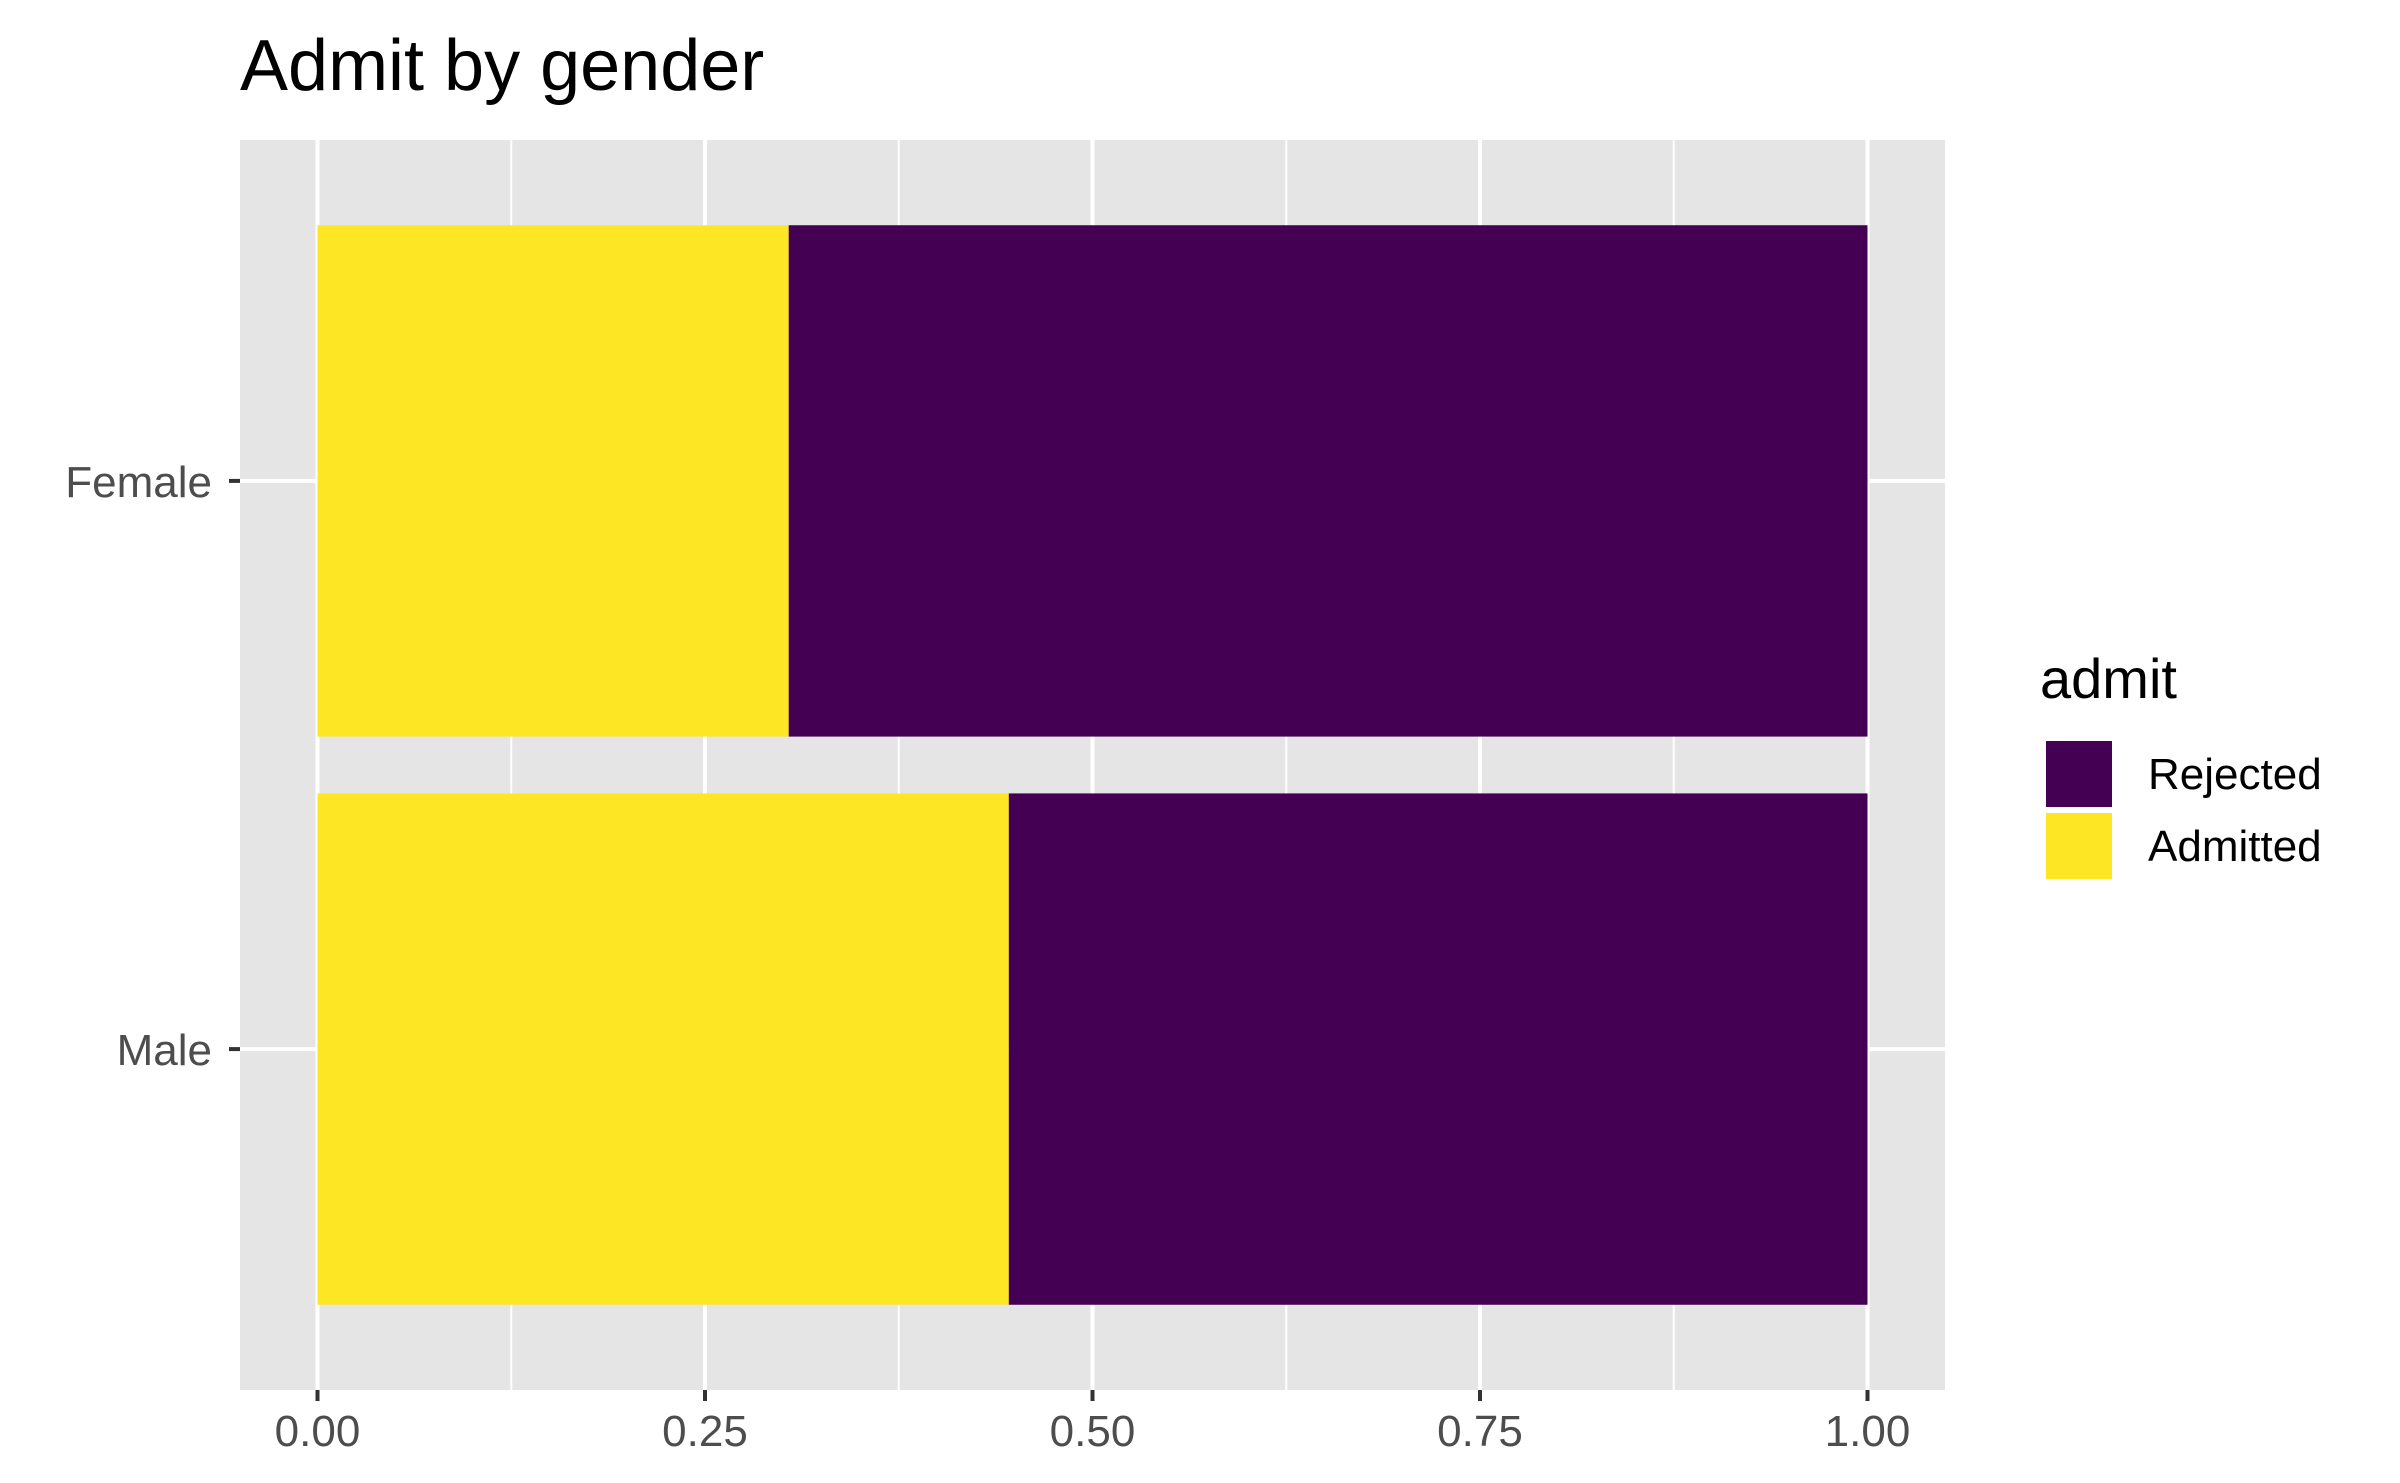 This screenshot has height=1483, width=2400. What do you see at coordinates (1093, 1431) in the screenshot?
I see `x-tick-label: 0.50` at bounding box center [1093, 1431].